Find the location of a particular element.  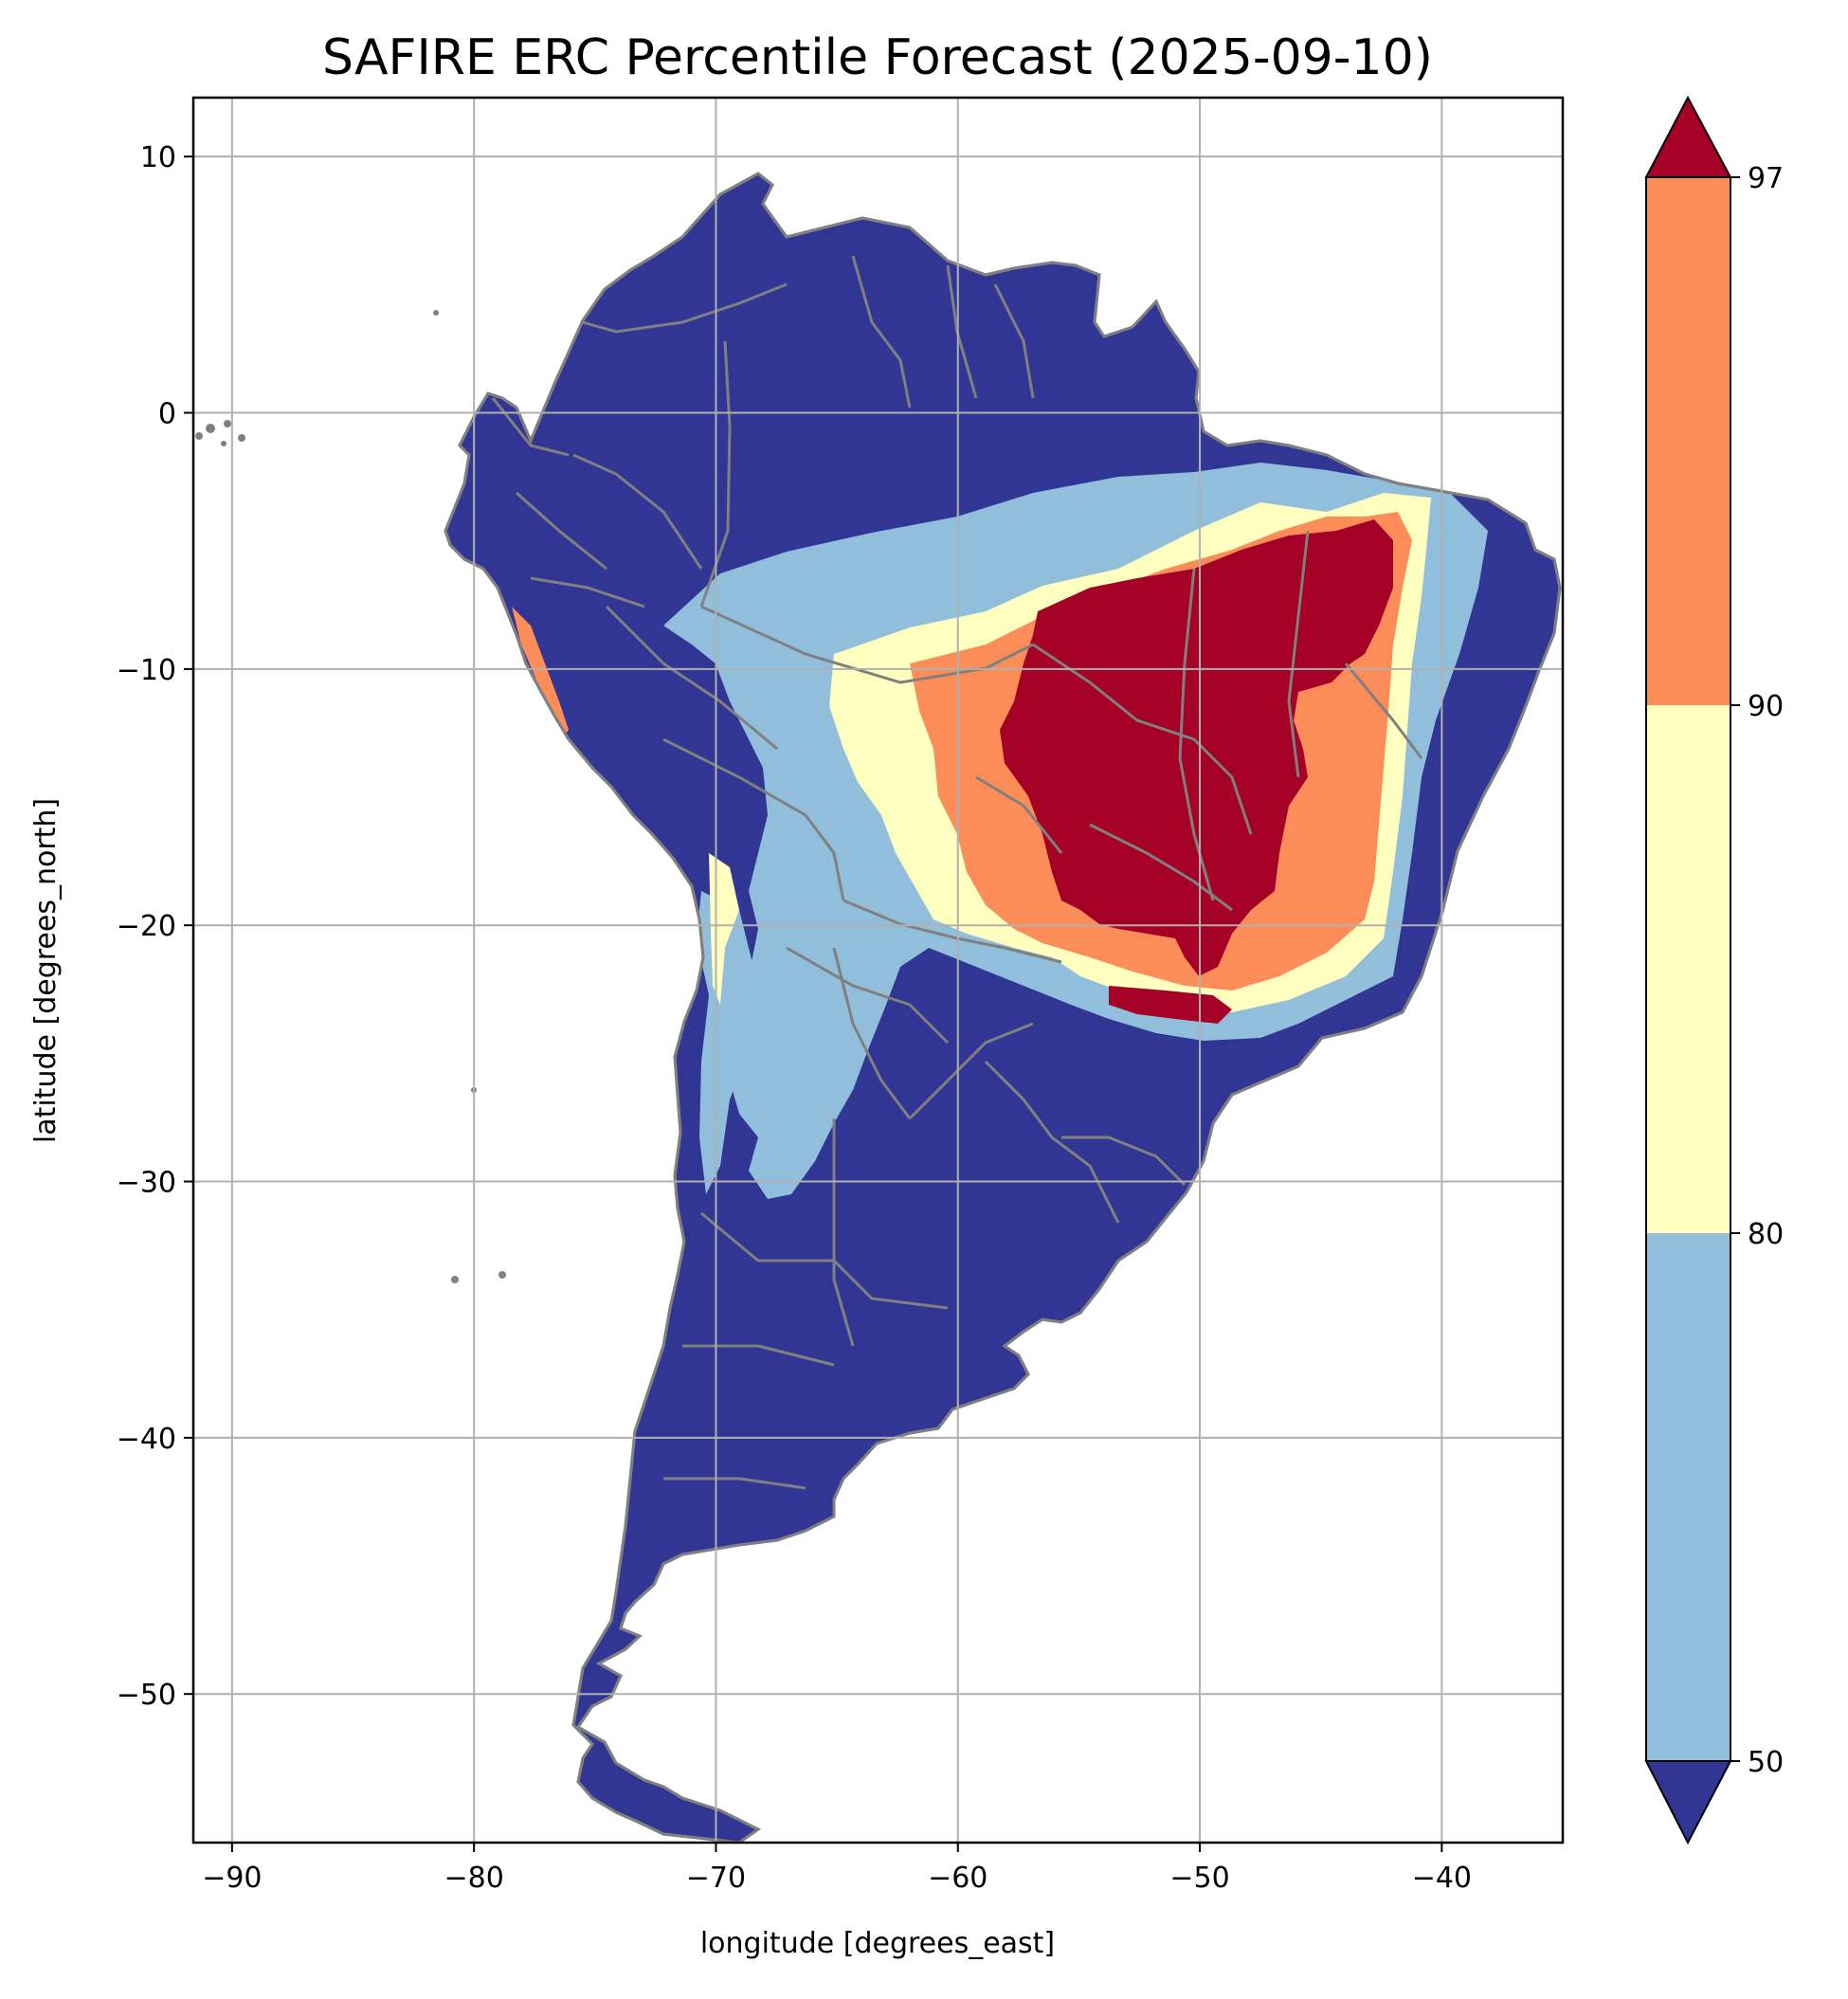

colorbar: 50 80 90 97 is located at coordinates (1714, 970).